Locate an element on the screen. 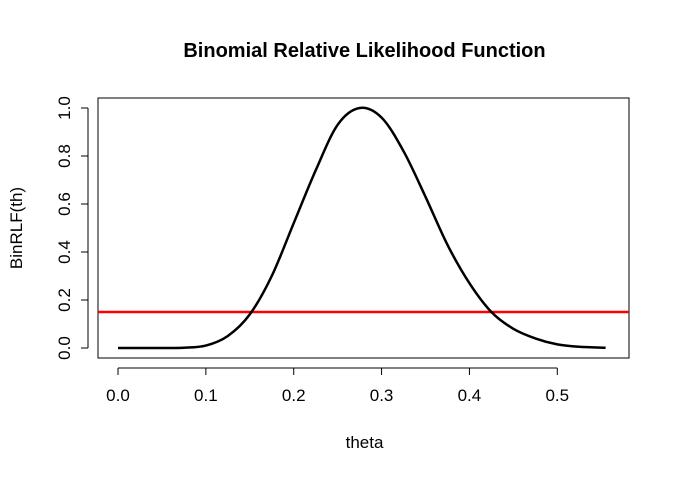 Image resolution: width=680 pixels, height=480 pixels. x-tick-label: 0.3 is located at coordinates (382, 395).